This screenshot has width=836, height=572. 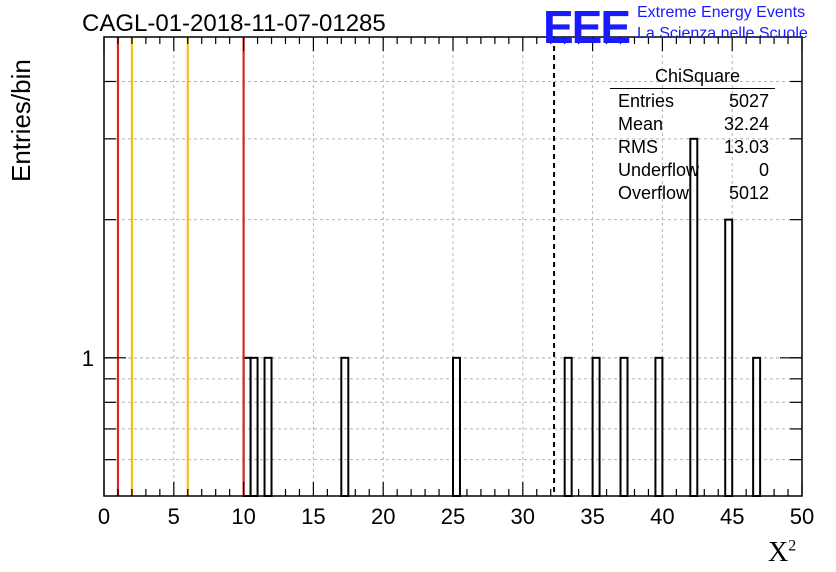 What do you see at coordinates (313, 516) in the screenshot?
I see `x-tick-label: 15` at bounding box center [313, 516].